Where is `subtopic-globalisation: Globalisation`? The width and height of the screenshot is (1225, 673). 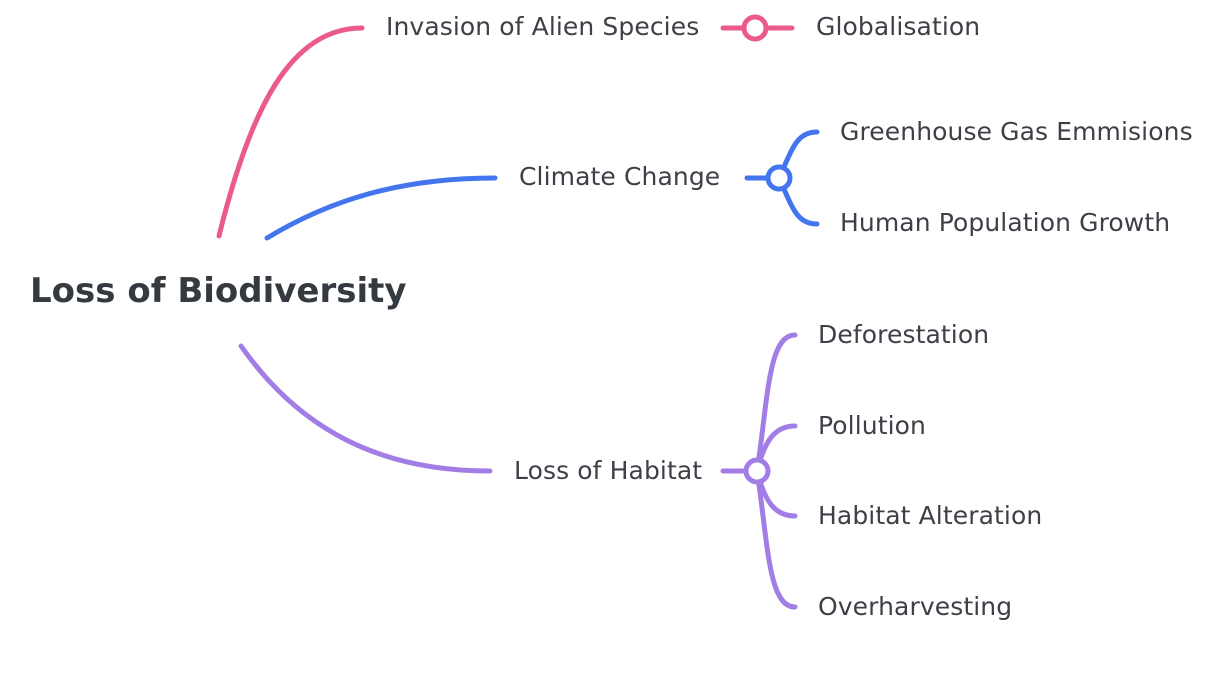
subtopic-globalisation: Globalisation is located at coordinates (898, 26).